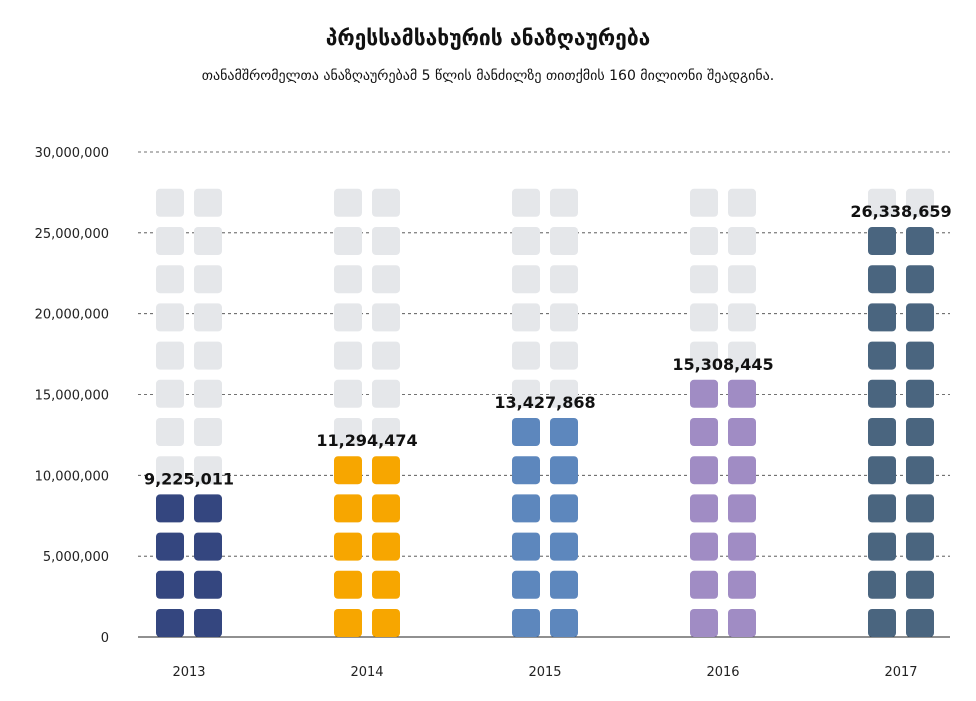  I want to click on bar-2013, so click(189, 412).